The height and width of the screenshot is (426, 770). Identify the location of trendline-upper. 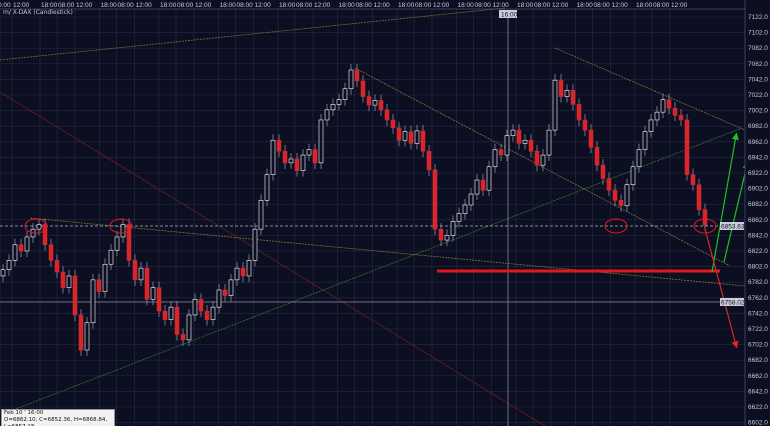
(650, 89).